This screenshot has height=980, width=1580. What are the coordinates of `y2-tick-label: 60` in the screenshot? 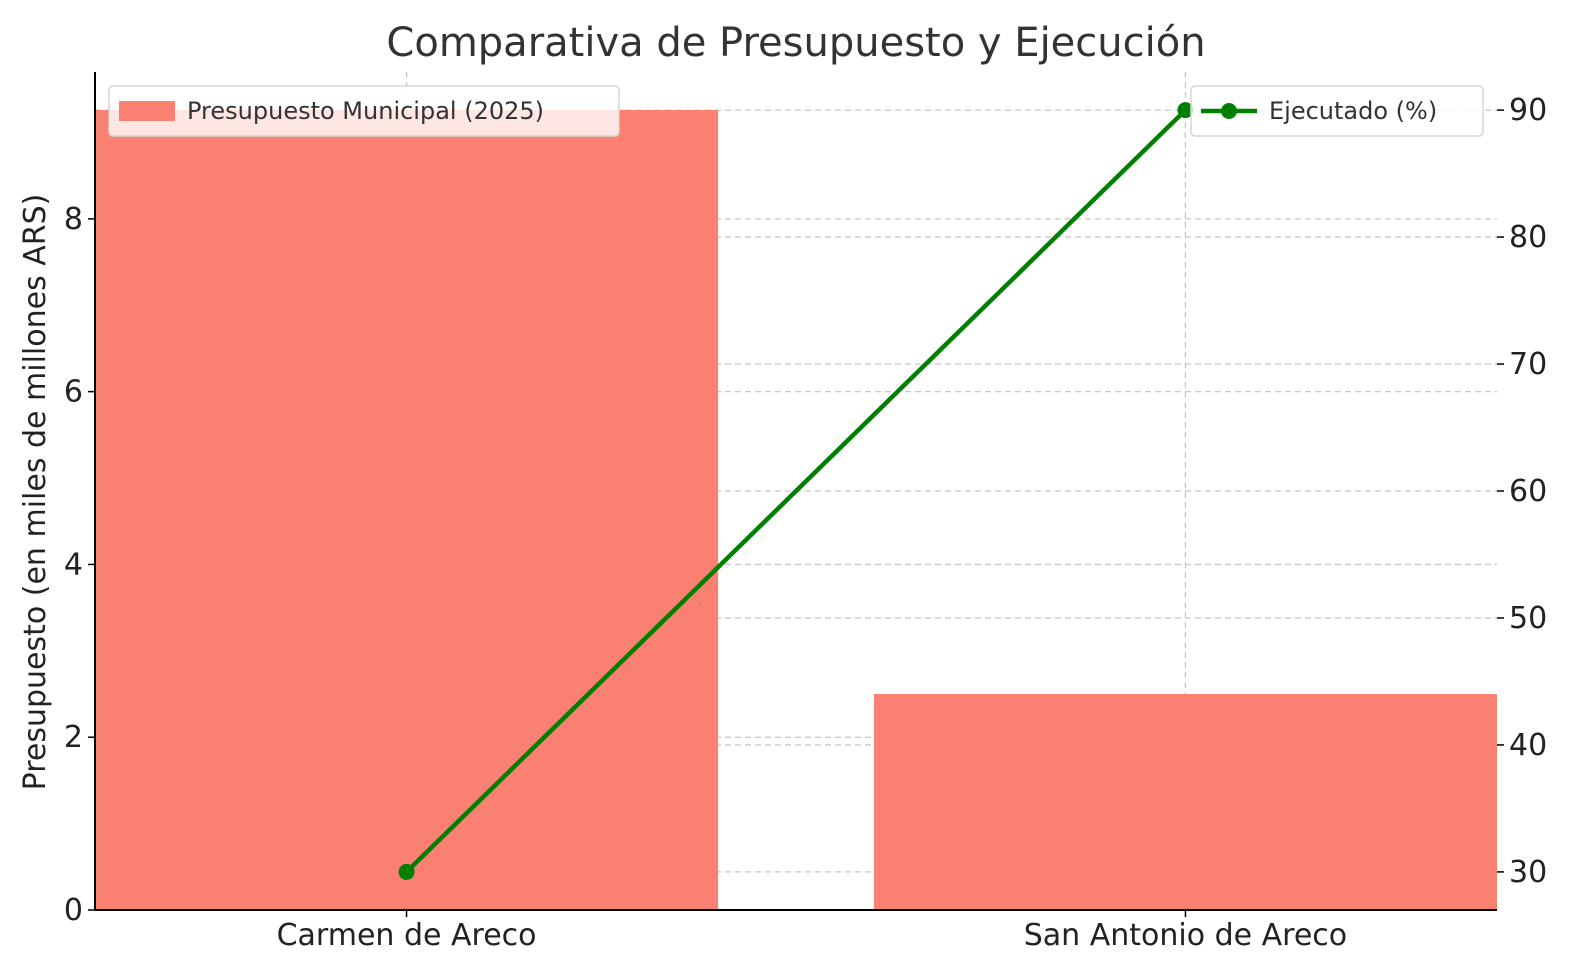 It's located at (1528, 491).